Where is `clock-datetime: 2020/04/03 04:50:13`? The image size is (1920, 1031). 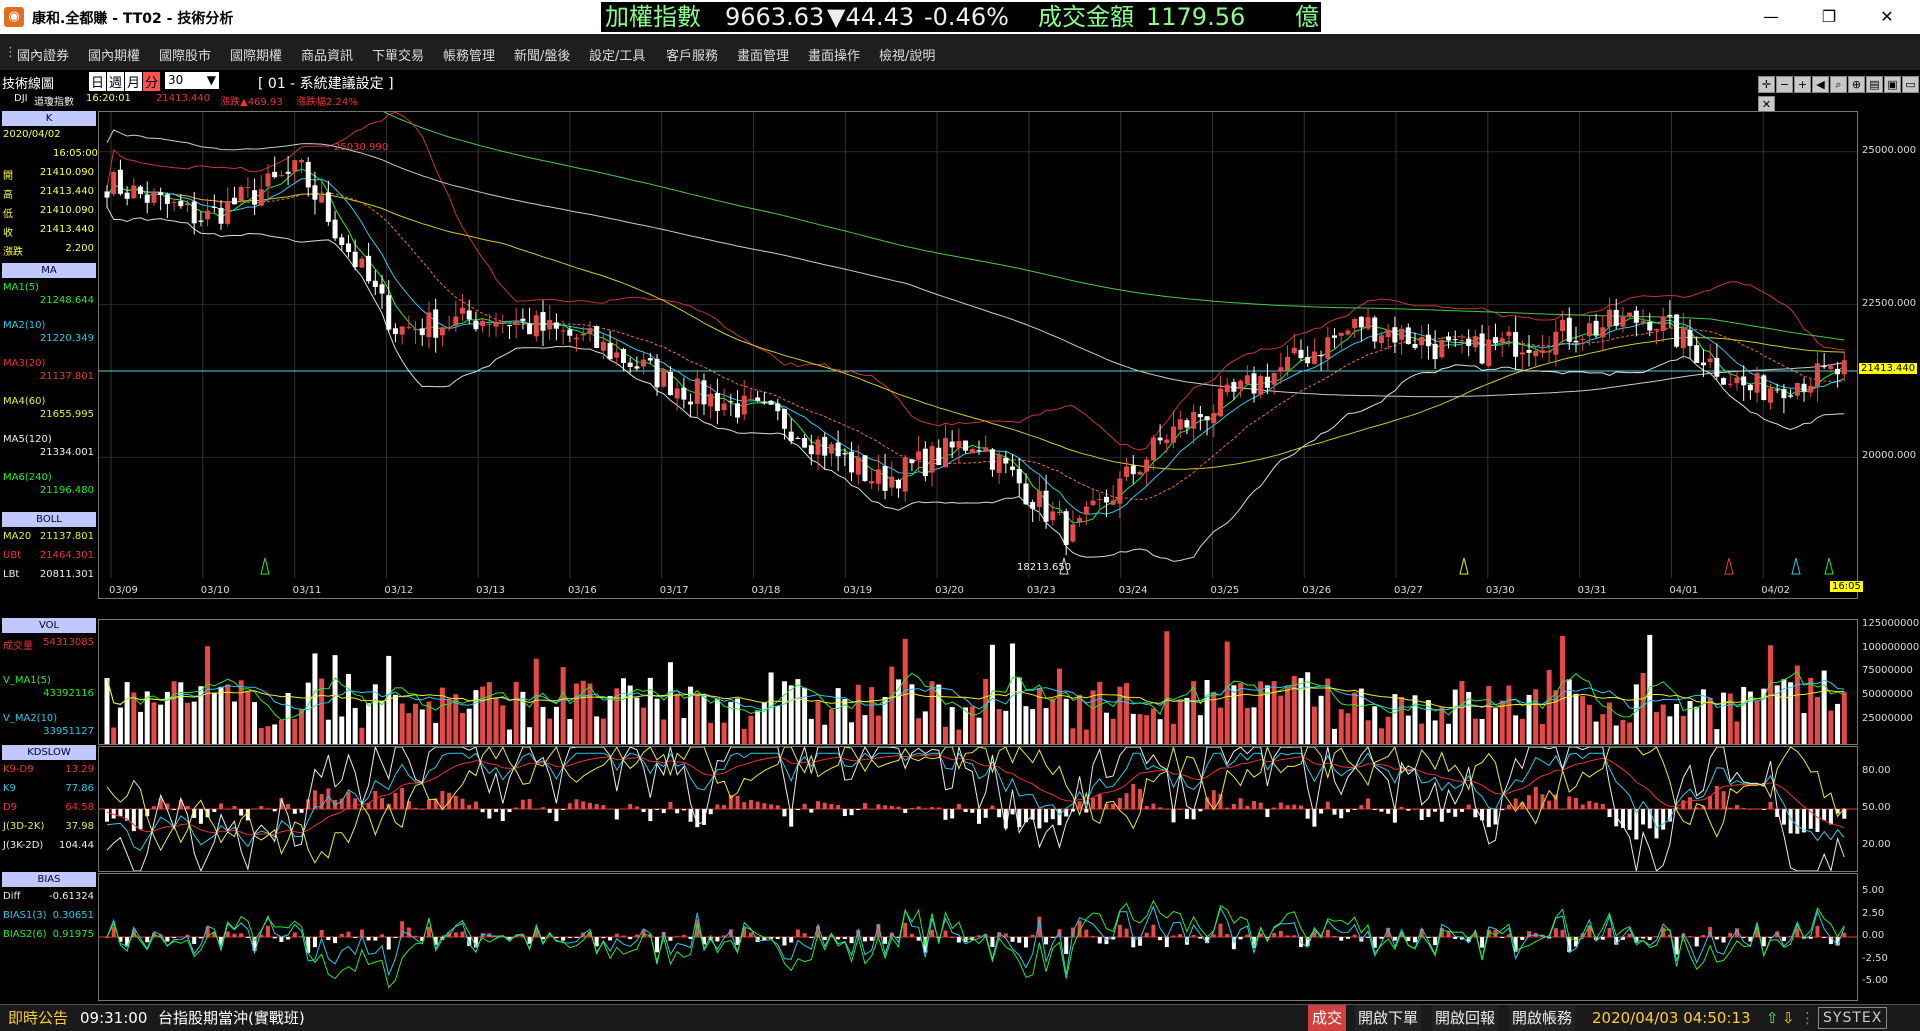 clock-datetime: 2020/04/03 04:50:13 is located at coordinates (1671, 1018).